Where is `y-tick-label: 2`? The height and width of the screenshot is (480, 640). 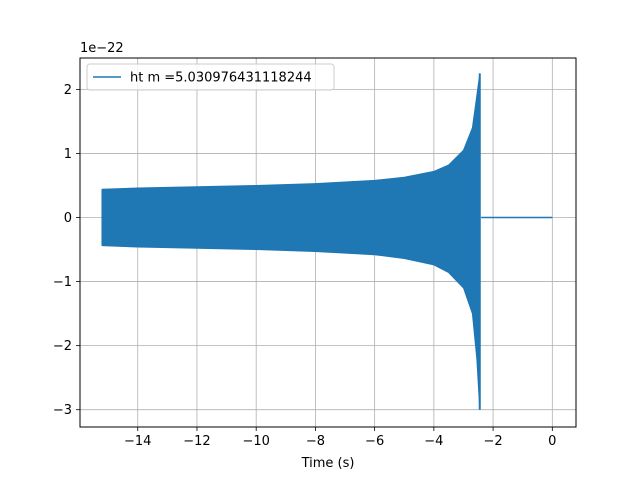 y-tick-label: 2 is located at coordinates (68, 90).